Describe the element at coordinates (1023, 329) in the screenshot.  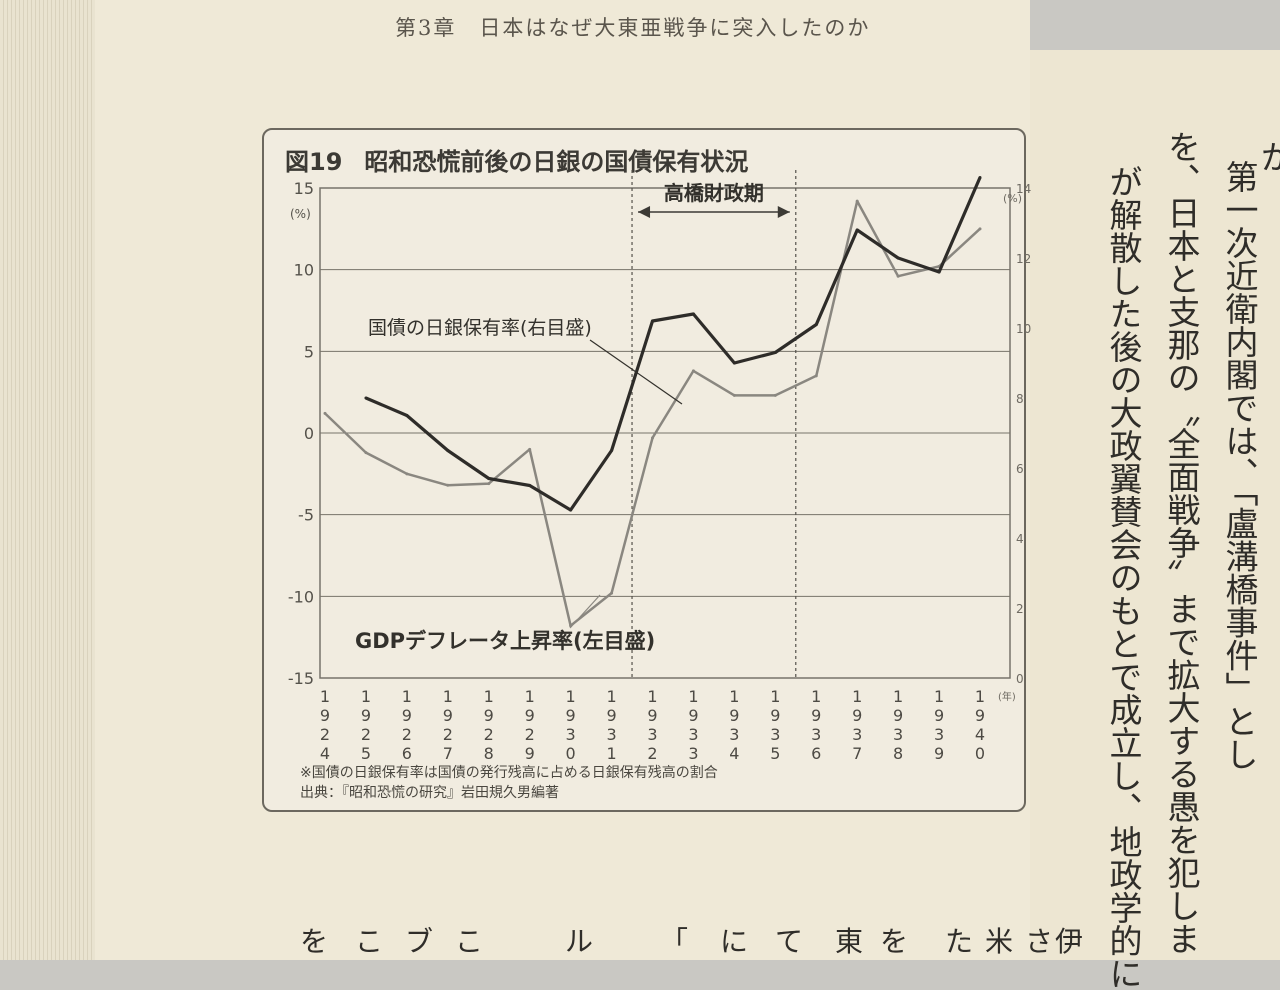
I see `right-tick-label: 10` at that location.